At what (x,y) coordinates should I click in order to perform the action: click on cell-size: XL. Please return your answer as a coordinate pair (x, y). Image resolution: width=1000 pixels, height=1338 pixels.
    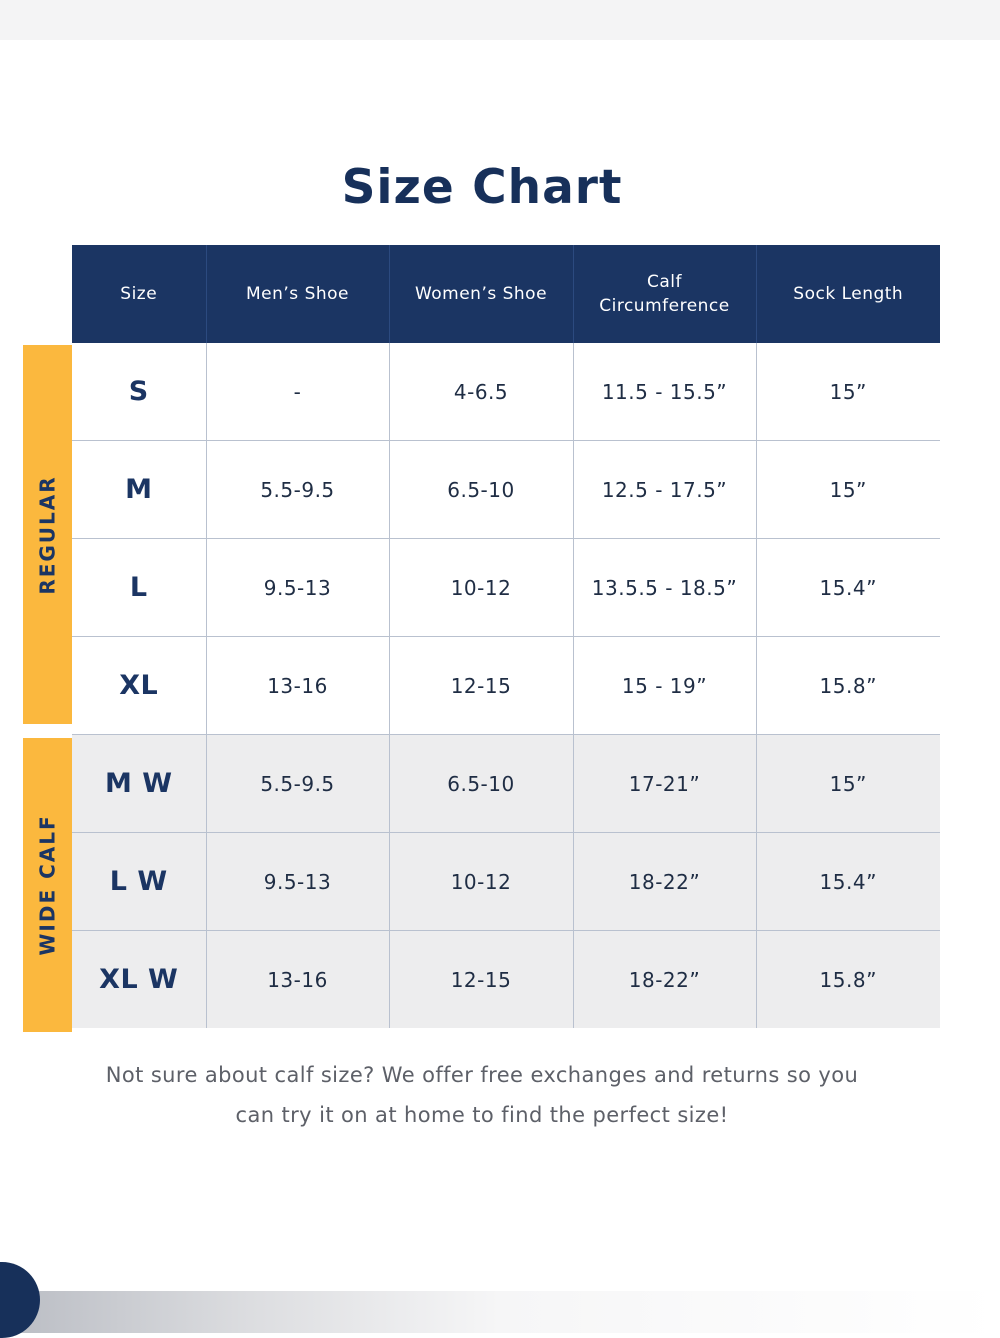
    Looking at the image, I should click on (139, 685).